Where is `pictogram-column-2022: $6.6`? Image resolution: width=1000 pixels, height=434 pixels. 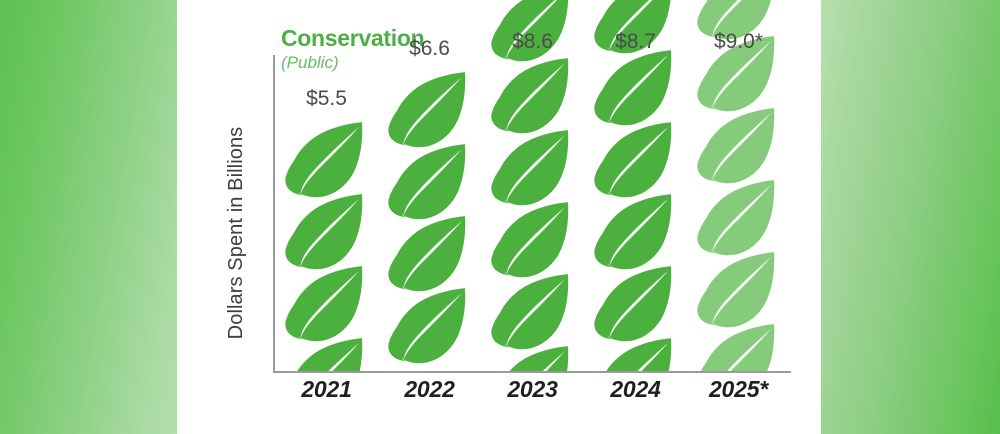 pictogram-column-2022: $6.6 is located at coordinates (429, 200).